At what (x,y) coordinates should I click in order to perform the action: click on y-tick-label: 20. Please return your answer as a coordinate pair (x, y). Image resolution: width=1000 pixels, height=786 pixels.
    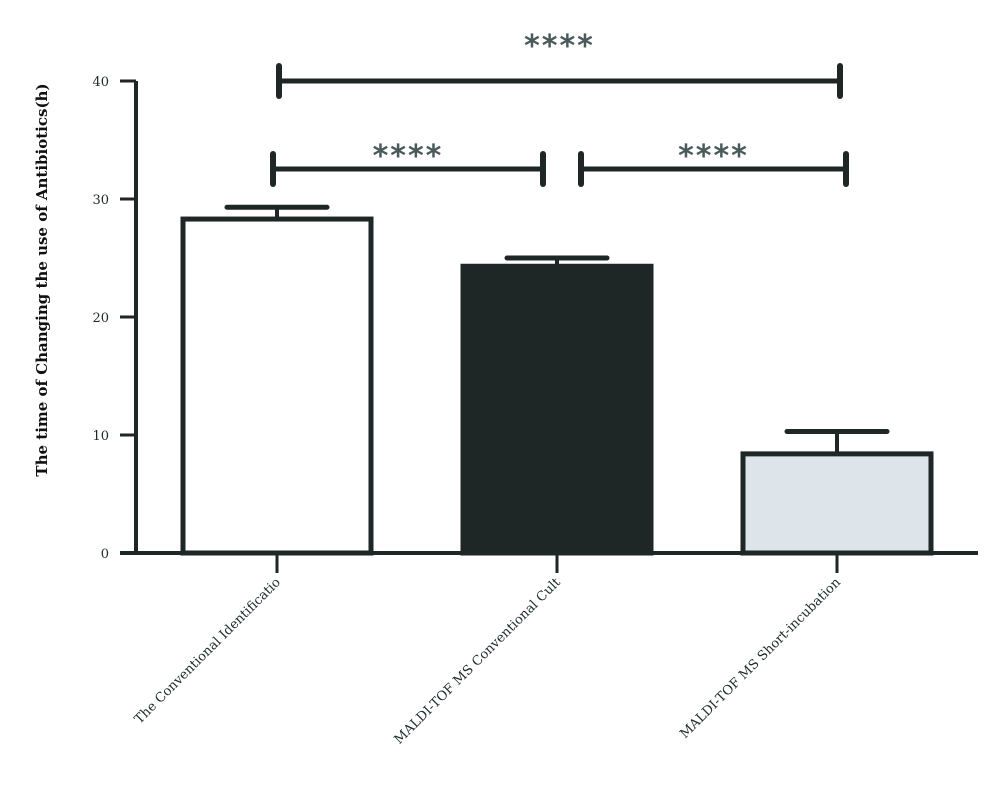
    Looking at the image, I should click on (100, 318).